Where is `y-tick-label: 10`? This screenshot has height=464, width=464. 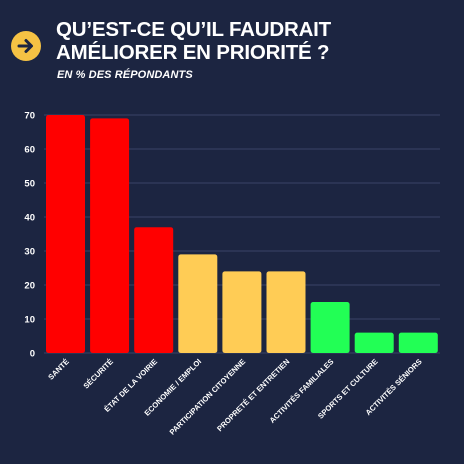 y-tick-label: 10 is located at coordinates (29, 320).